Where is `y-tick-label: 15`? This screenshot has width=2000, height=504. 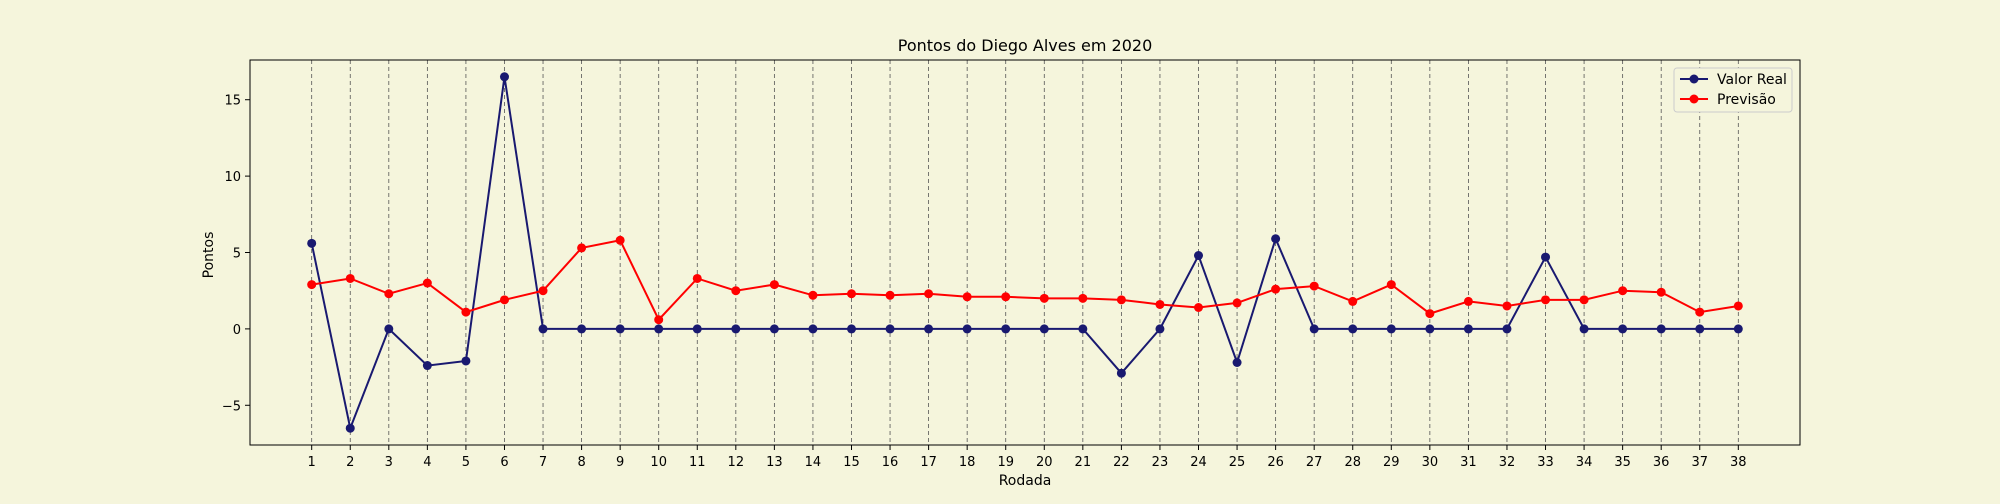
y-tick-label: 15 is located at coordinates (232, 101).